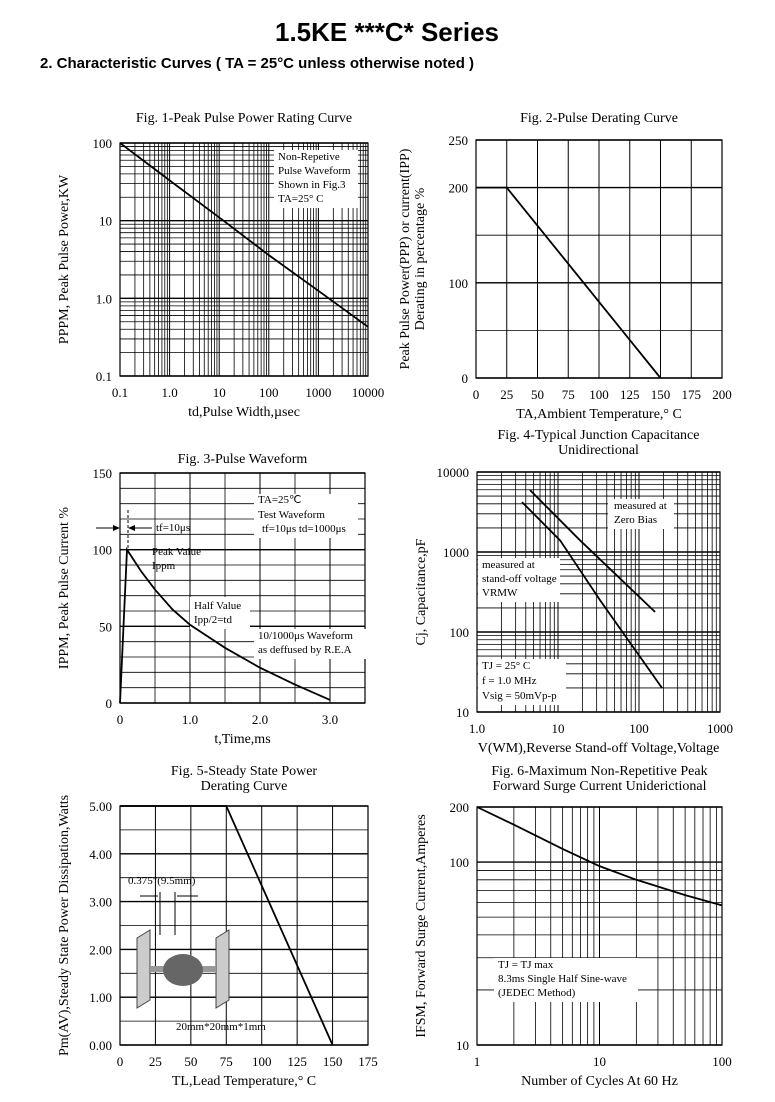 The width and height of the screenshot is (775, 1102). Describe the element at coordinates (279, 500) in the screenshot. I see `annotation: TA=25℃` at that location.